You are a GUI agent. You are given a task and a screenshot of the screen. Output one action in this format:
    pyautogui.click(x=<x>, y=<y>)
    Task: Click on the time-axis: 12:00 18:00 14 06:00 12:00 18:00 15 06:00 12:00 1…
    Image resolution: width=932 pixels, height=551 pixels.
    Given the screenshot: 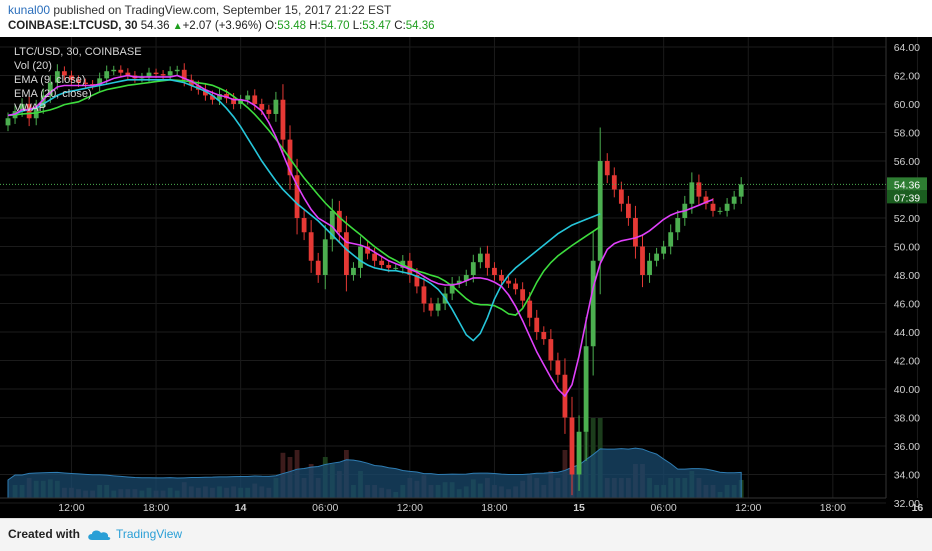 What is the action you would take?
    pyautogui.click(x=462, y=505)
    